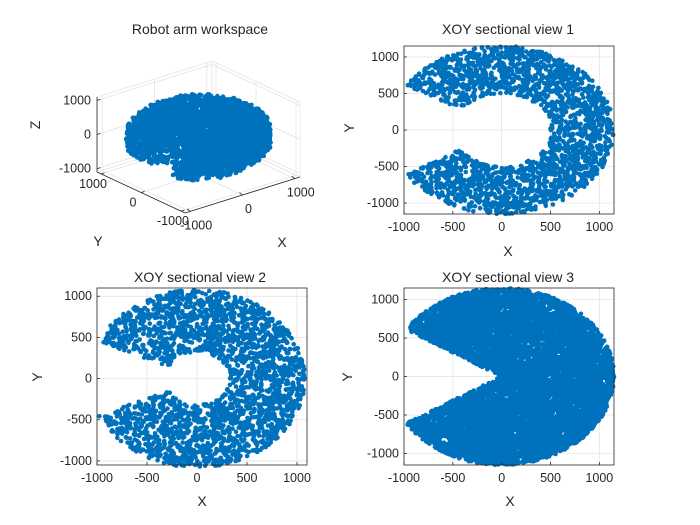  Describe the element at coordinates (77, 100) in the screenshot. I see `tick-label-z: 1000` at that location.